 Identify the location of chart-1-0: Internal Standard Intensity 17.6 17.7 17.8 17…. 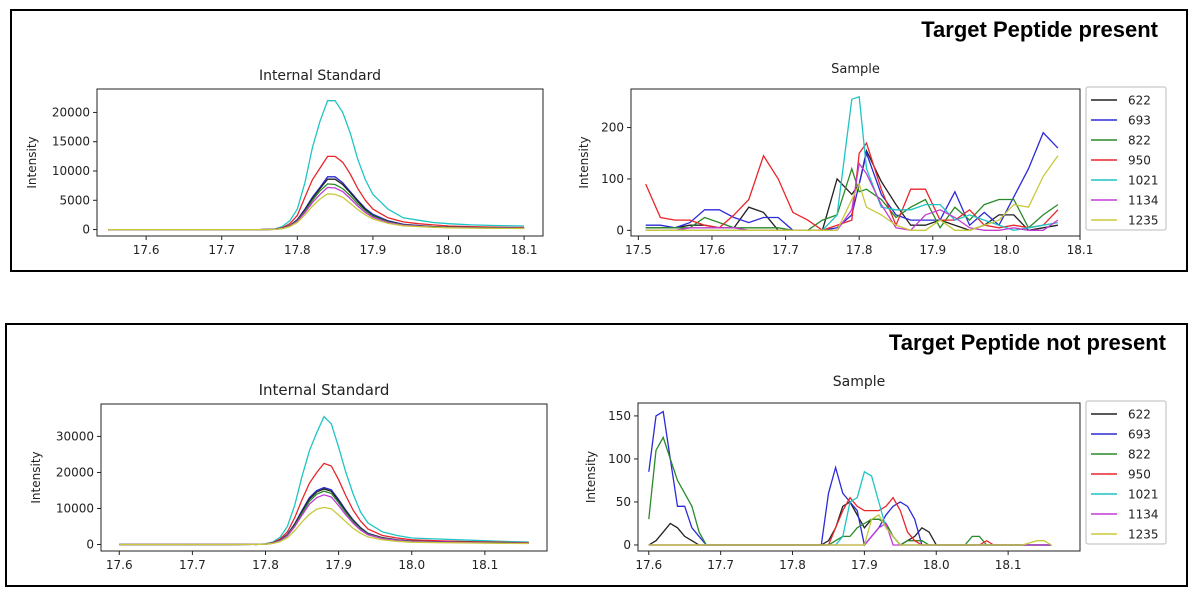
(288, 476).